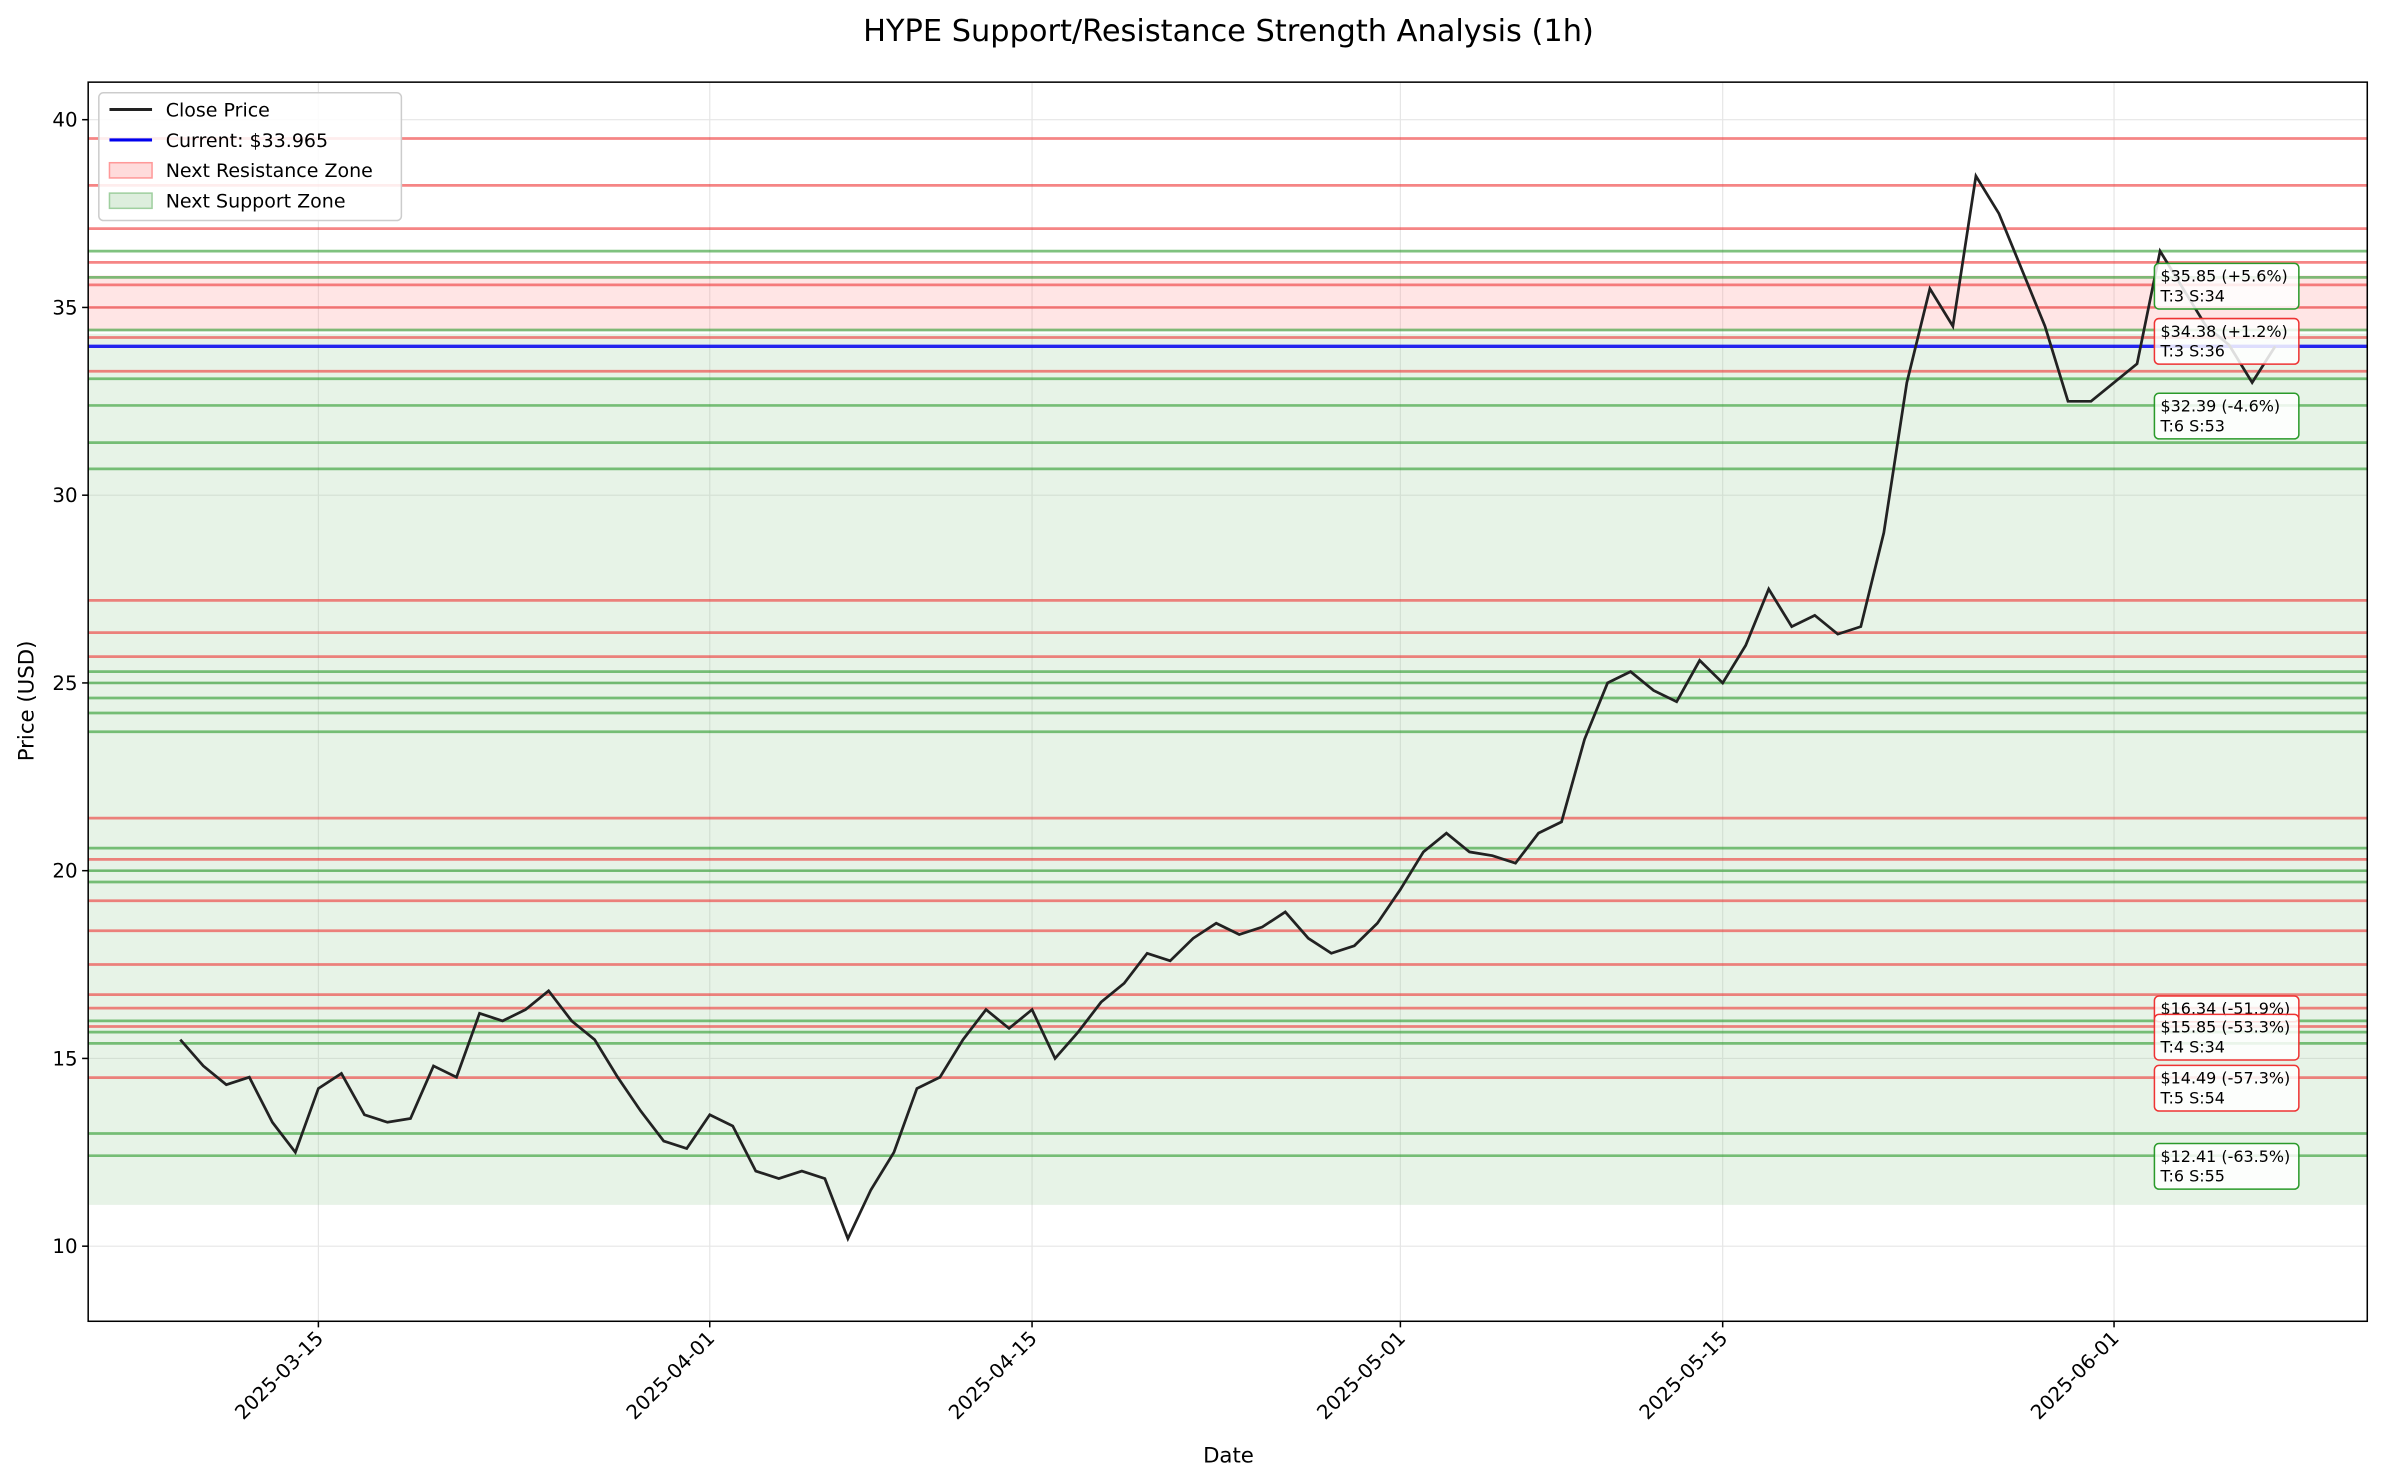 This screenshot has height=1484, width=2384. What do you see at coordinates (64, 495) in the screenshot?
I see `y-tick-label: 30` at bounding box center [64, 495].